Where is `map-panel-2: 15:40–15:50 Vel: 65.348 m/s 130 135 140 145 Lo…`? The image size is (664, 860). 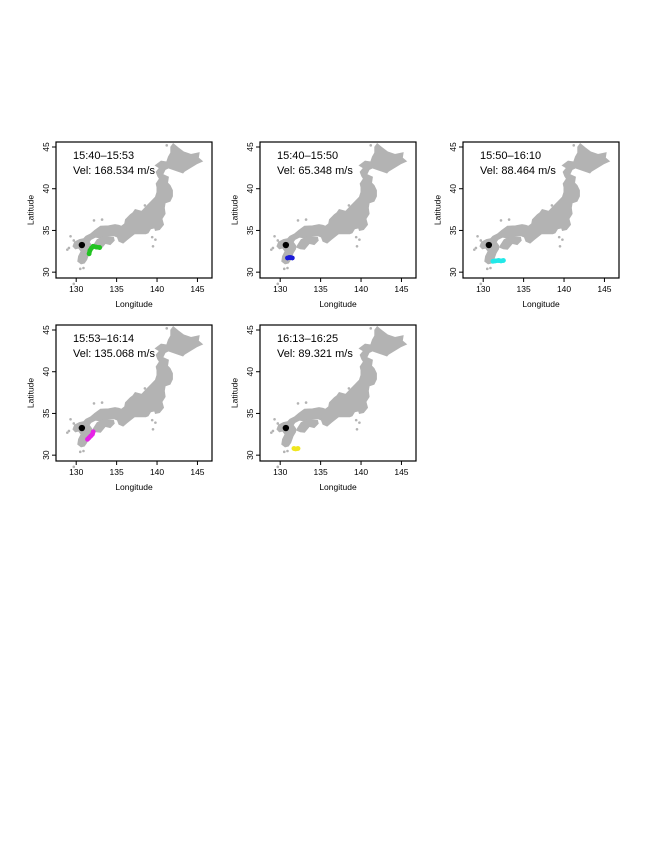 map-panel-2: 15:40–15:50 Vel: 65.348 m/s 130 135 140 145 Lo… is located at coordinates (323, 225).